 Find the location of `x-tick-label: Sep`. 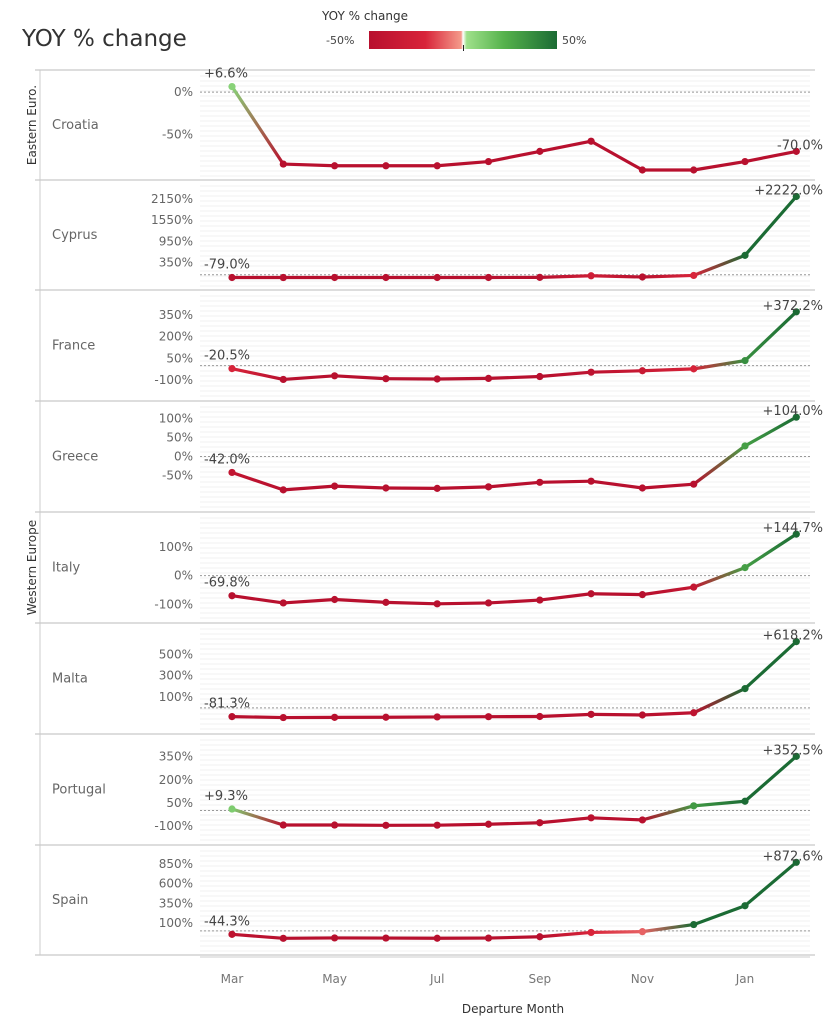

x-tick-label: Sep is located at coordinates (539, 979).